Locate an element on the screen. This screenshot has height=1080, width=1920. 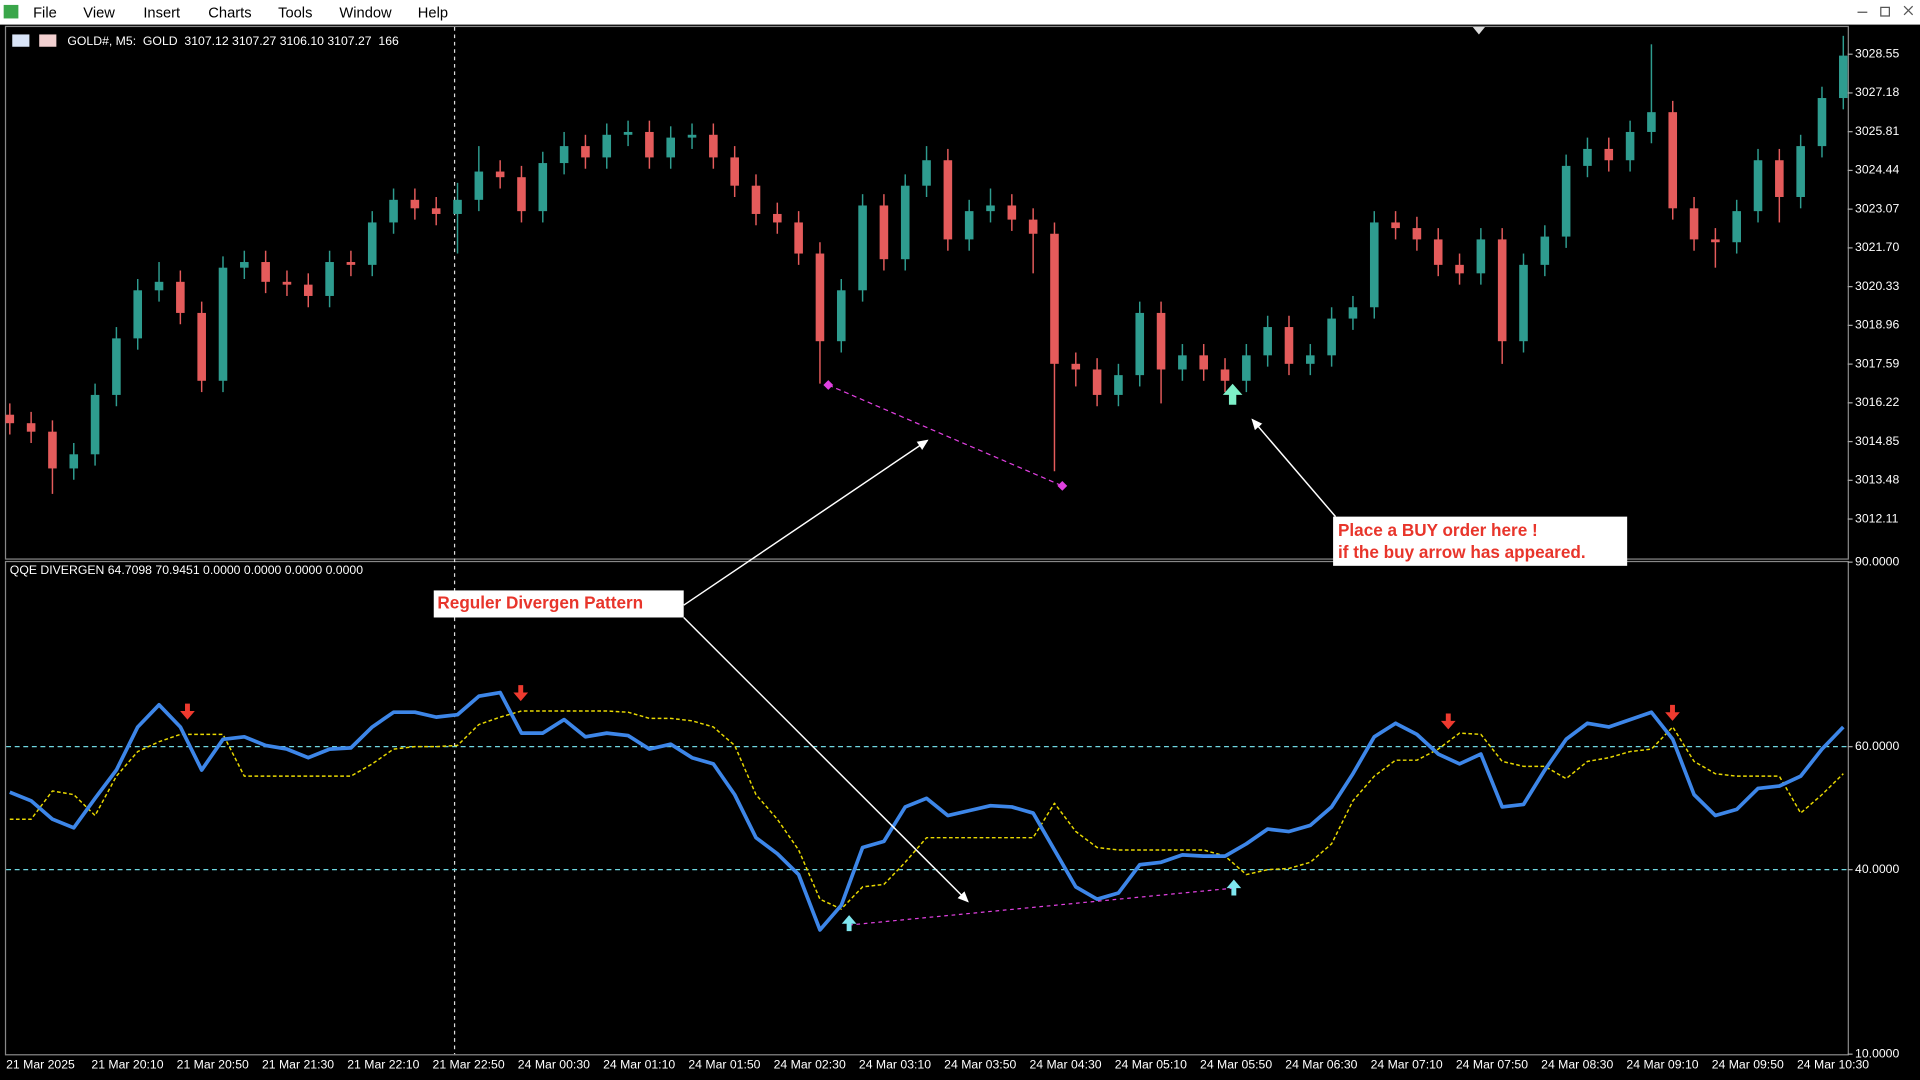
menu-item: Window is located at coordinates (365, 13).